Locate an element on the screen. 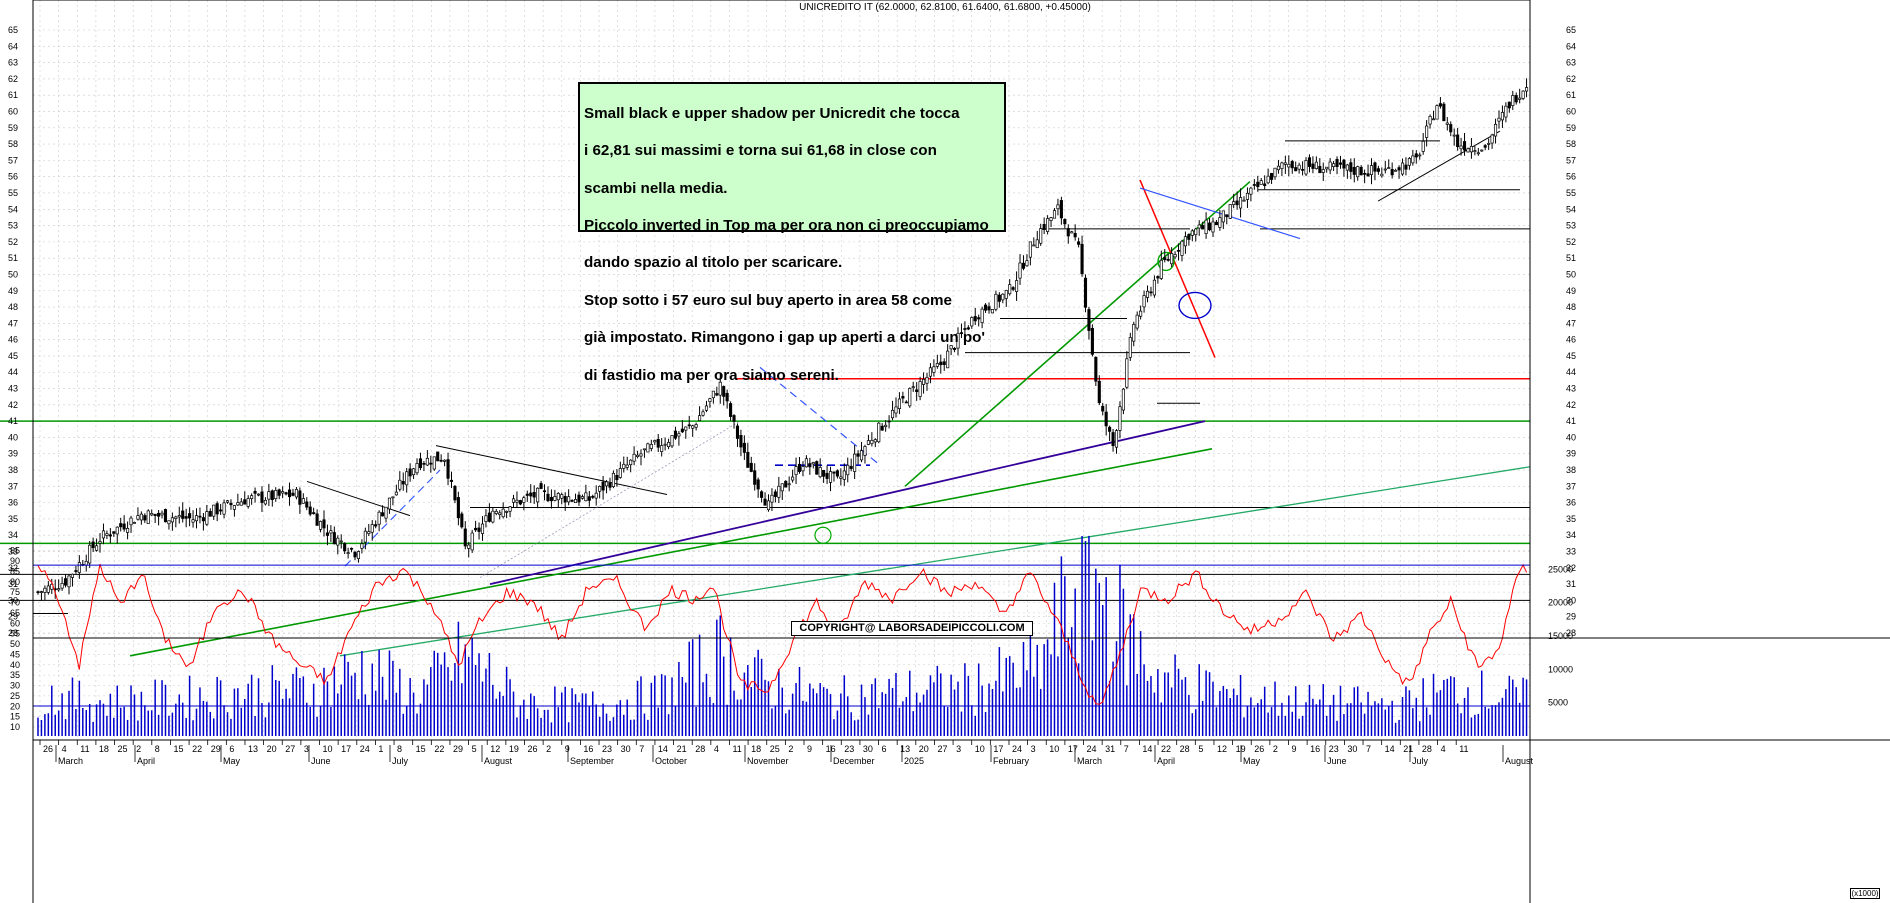  osc-tick-left: 50 is located at coordinates (15, 644).